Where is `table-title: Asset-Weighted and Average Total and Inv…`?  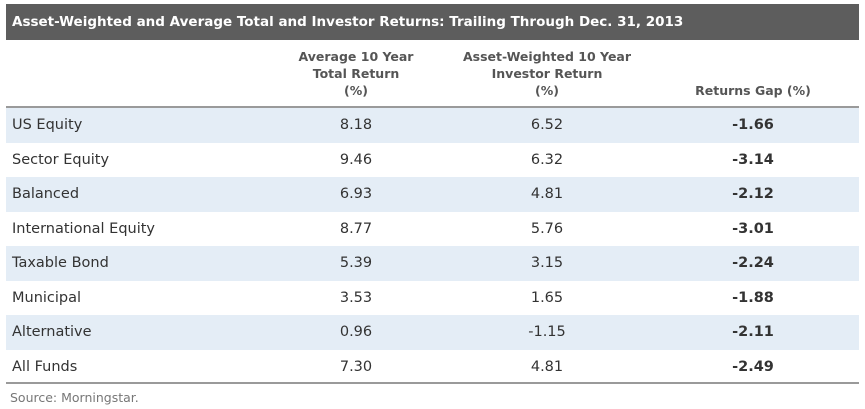 table-title: Asset-Weighted and Average Total and Inv… is located at coordinates (432, 22).